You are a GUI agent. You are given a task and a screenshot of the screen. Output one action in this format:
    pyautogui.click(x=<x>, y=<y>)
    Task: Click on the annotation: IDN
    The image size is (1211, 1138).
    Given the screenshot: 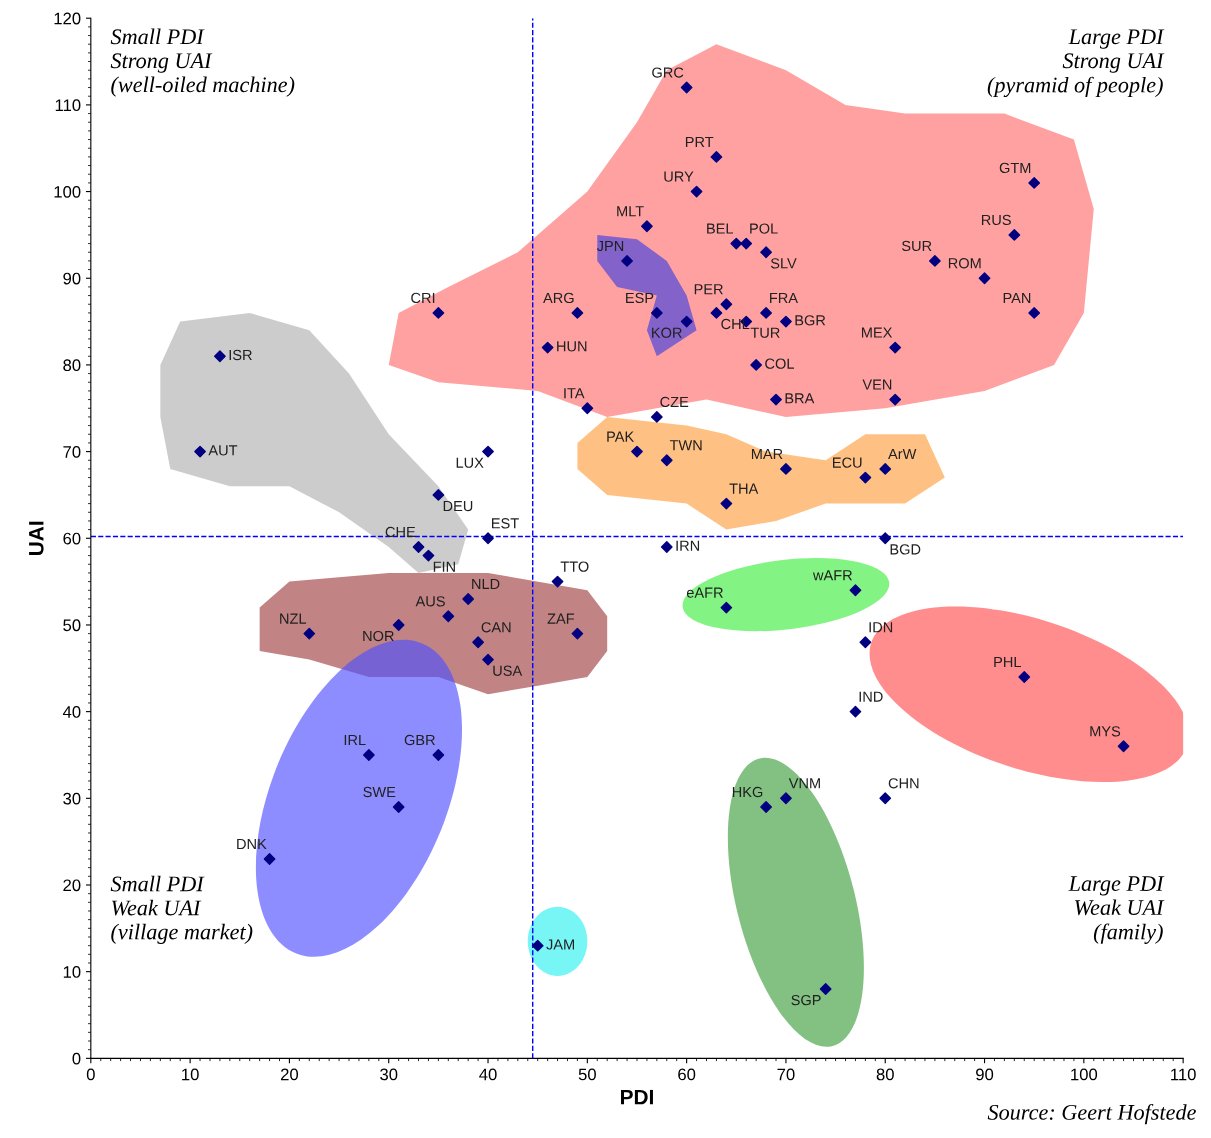 What is the action you would take?
    pyautogui.click(x=881, y=627)
    